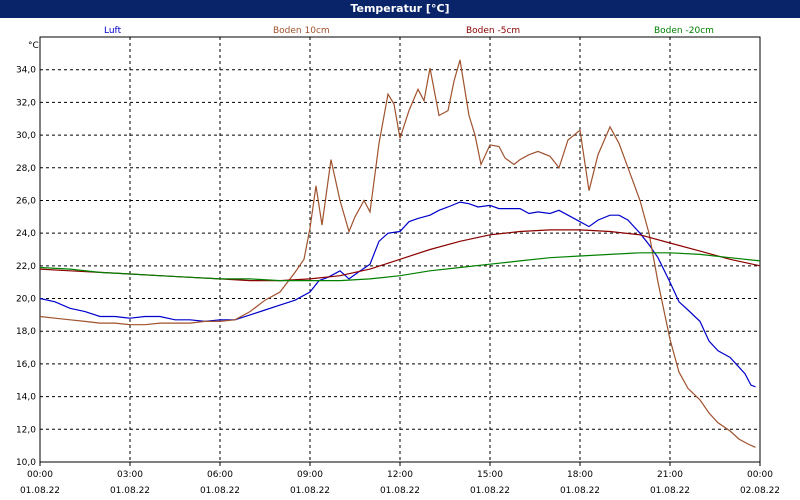  I want to click on series-line-boden-20cm, so click(400, 267).